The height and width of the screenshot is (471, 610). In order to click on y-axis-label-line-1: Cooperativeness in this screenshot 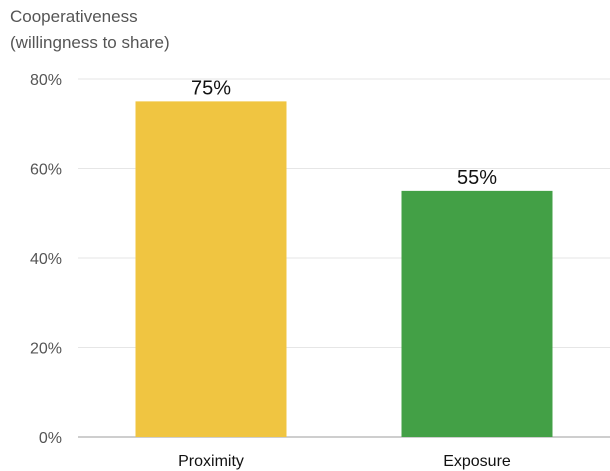, I will do `click(74, 16)`.